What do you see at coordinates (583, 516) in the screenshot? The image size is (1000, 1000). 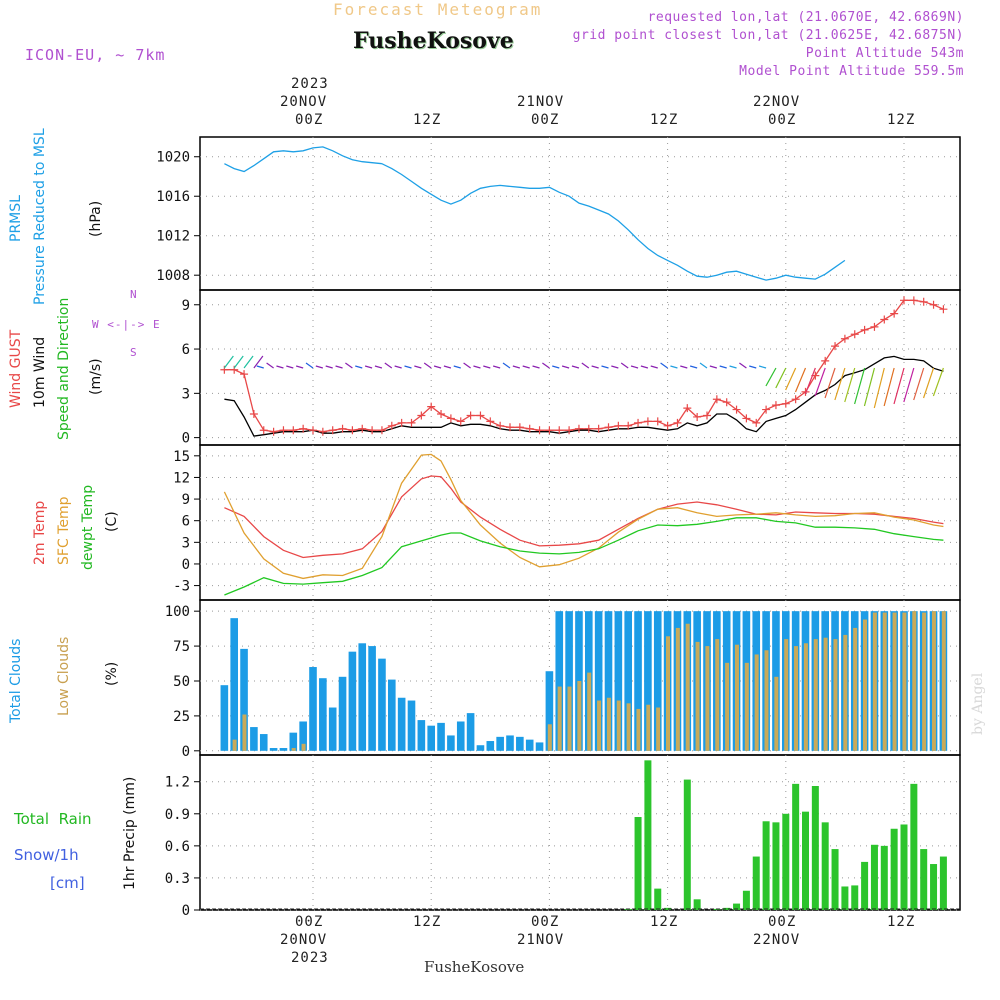 I see `sfc-temp-line` at bounding box center [583, 516].